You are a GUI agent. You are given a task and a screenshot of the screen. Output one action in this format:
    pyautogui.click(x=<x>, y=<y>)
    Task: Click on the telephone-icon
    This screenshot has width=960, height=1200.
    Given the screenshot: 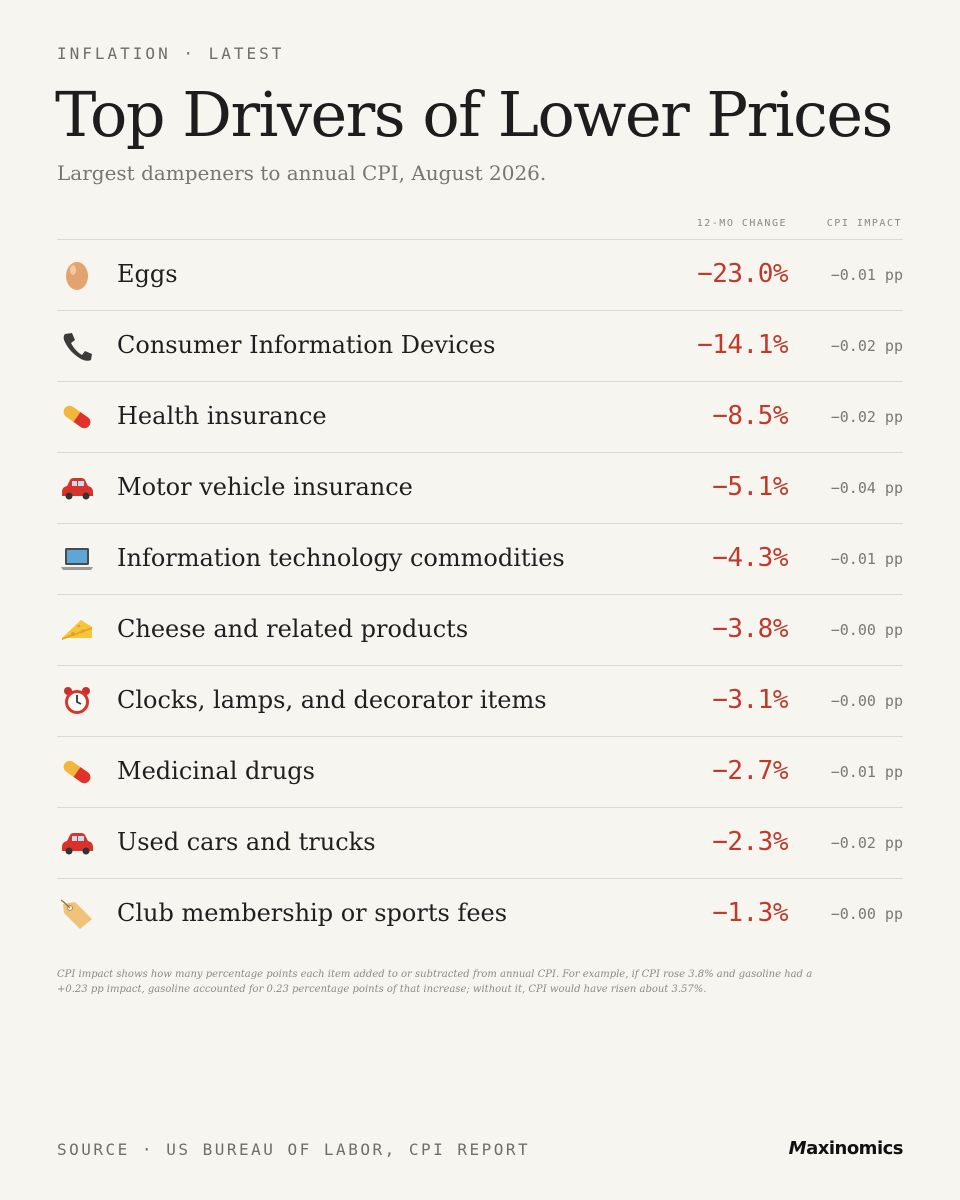 What is the action you would take?
    pyautogui.click(x=77, y=346)
    